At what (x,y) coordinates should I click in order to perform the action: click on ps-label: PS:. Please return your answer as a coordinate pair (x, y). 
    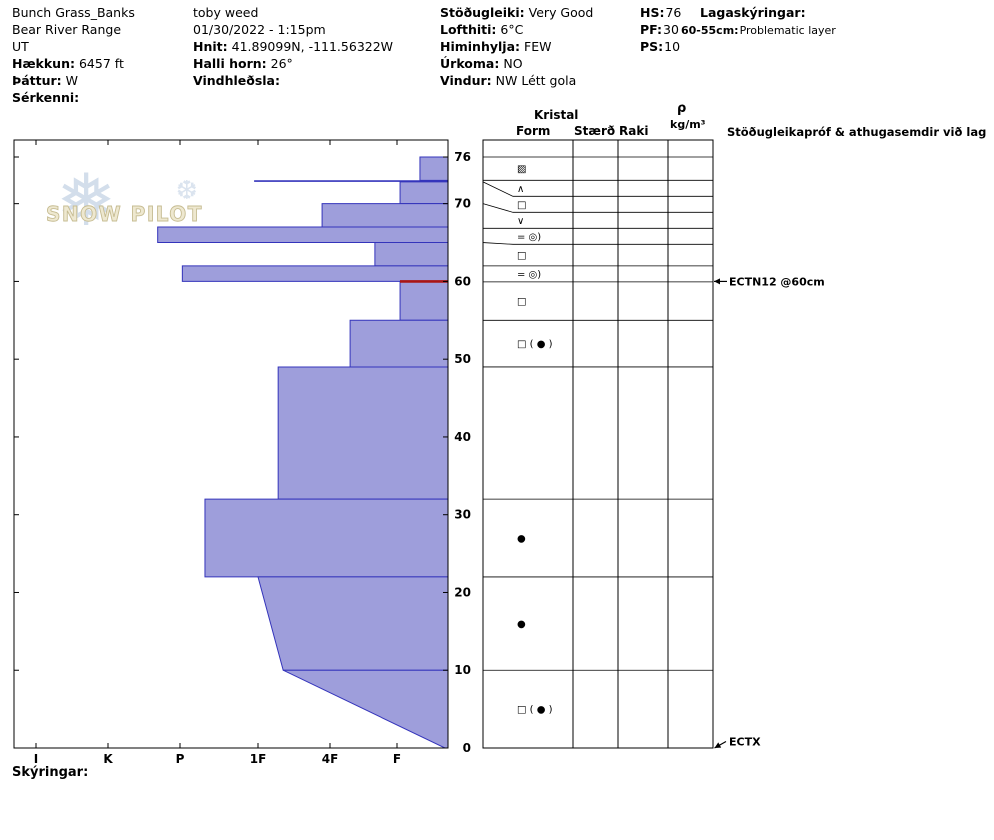
    Looking at the image, I should click on (652, 46).